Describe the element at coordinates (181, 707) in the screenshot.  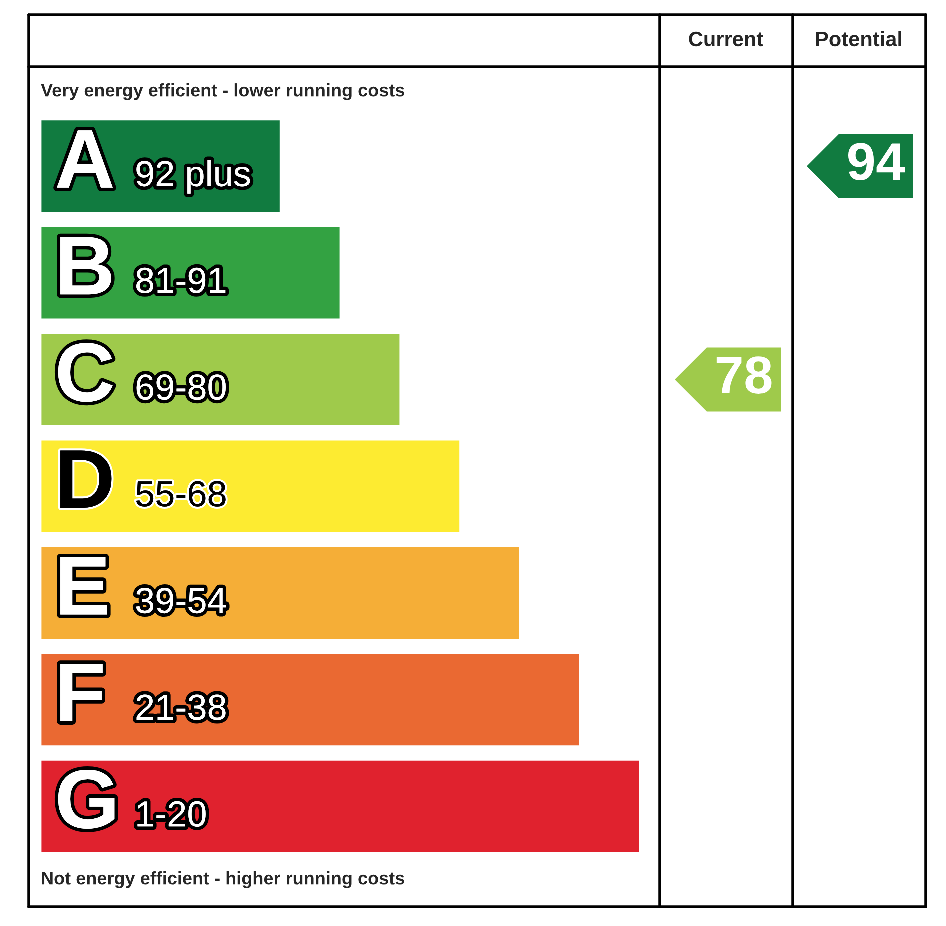
I see `annotation: 21-38` at that location.